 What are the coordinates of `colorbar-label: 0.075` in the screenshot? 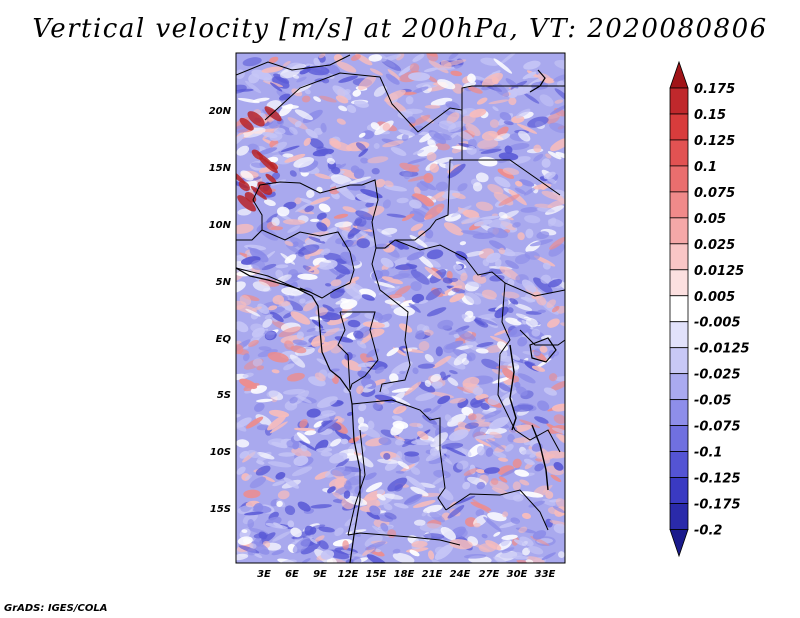 It's located at (714, 193).